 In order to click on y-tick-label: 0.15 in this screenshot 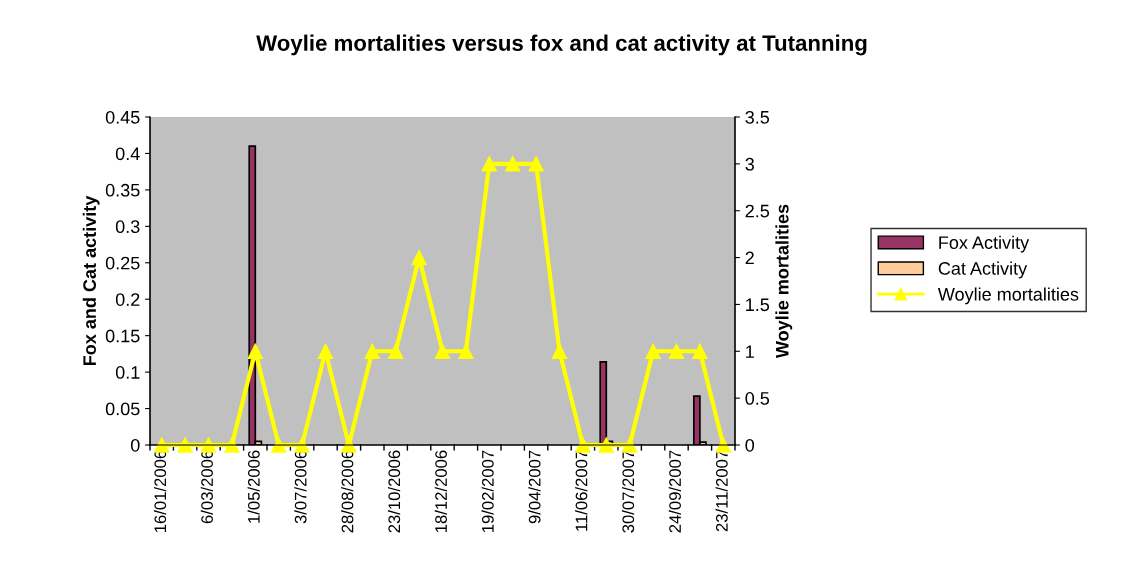, I will do `click(122, 336)`.